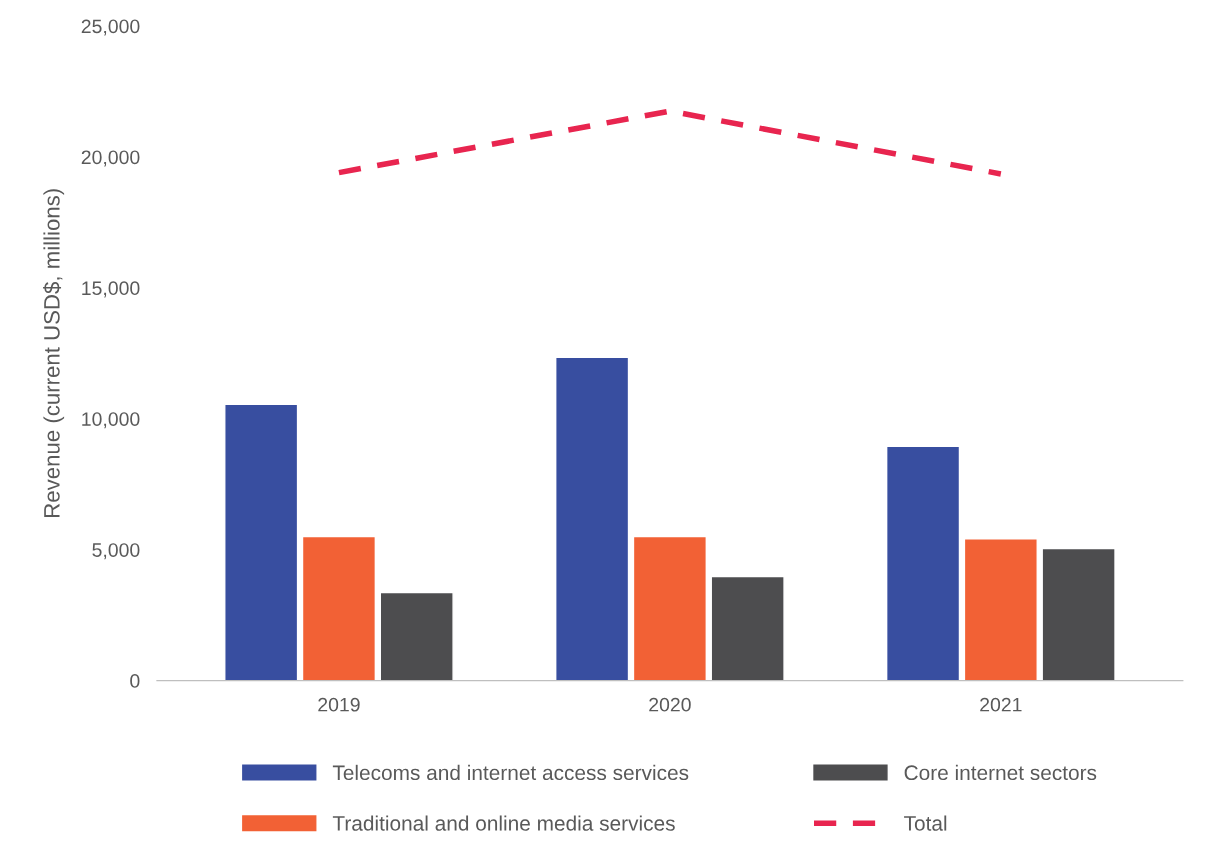 This screenshot has width=1207, height=867. Describe the element at coordinates (339, 704) in the screenshot. I see `x-tick-label: 2019` at that location.